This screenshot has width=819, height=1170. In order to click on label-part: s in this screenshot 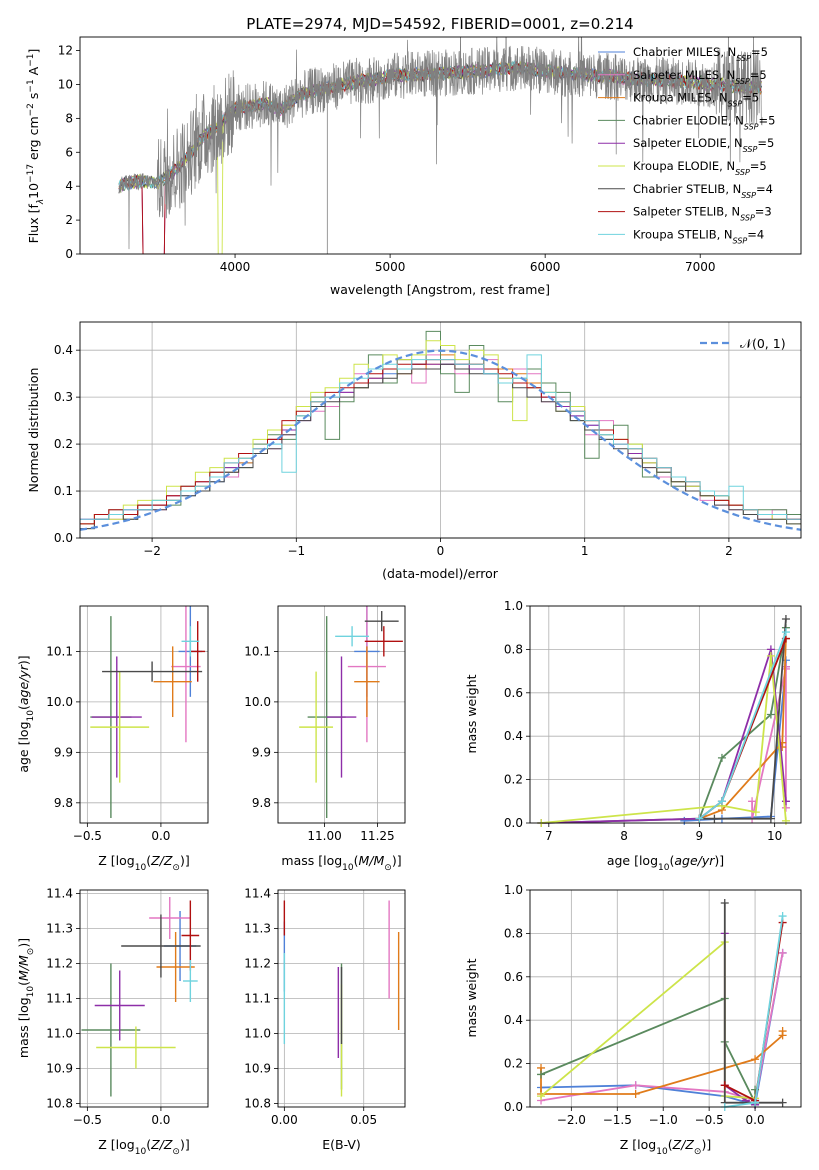, I will do `click(33, 98)`.